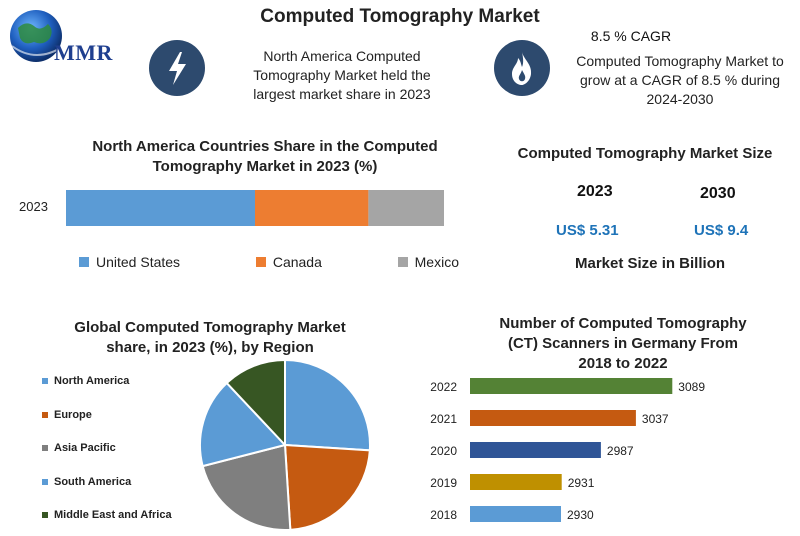  I want to click on pie-chart, so click(285, 444).